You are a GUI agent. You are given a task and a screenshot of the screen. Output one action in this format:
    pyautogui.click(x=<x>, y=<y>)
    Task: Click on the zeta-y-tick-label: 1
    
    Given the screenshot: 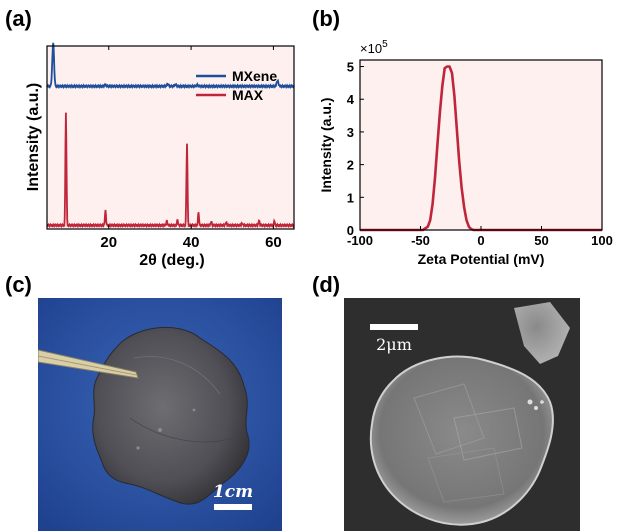 What is the action you would take?
    pyautogui.click(x=350, y=197)
    